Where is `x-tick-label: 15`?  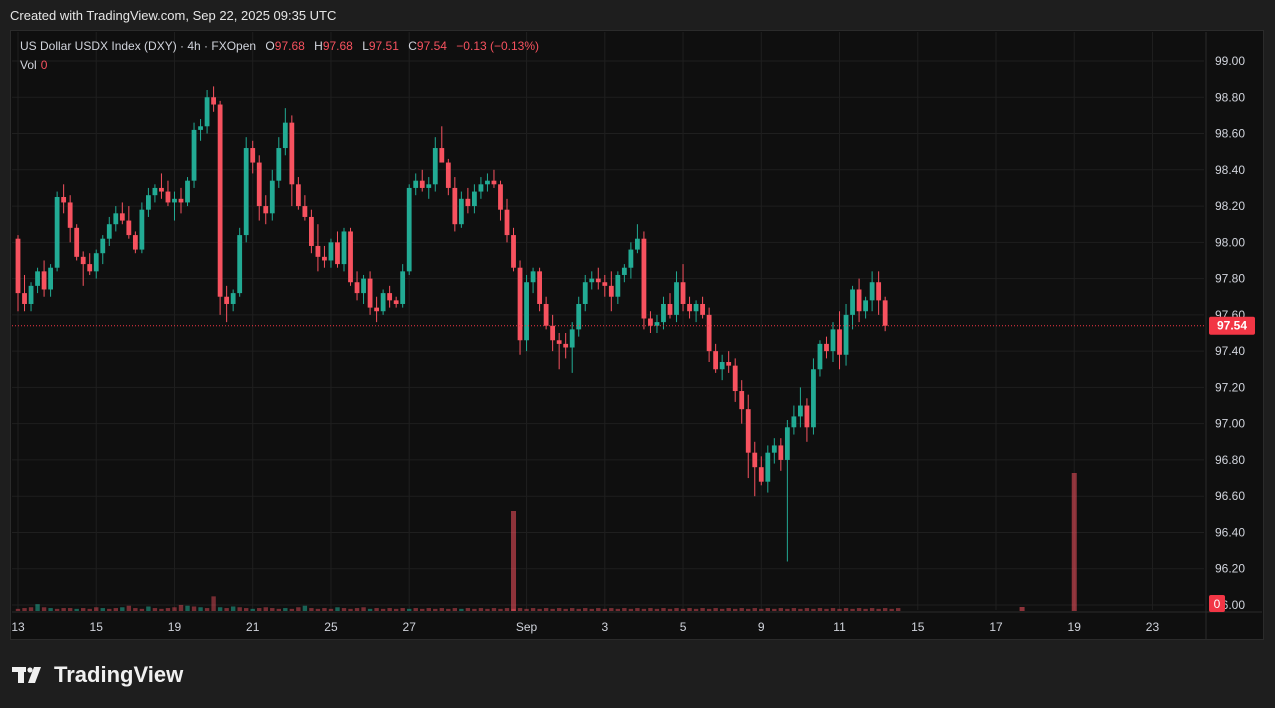
x-tick-label: 15 is located at coordinates (97, 627).